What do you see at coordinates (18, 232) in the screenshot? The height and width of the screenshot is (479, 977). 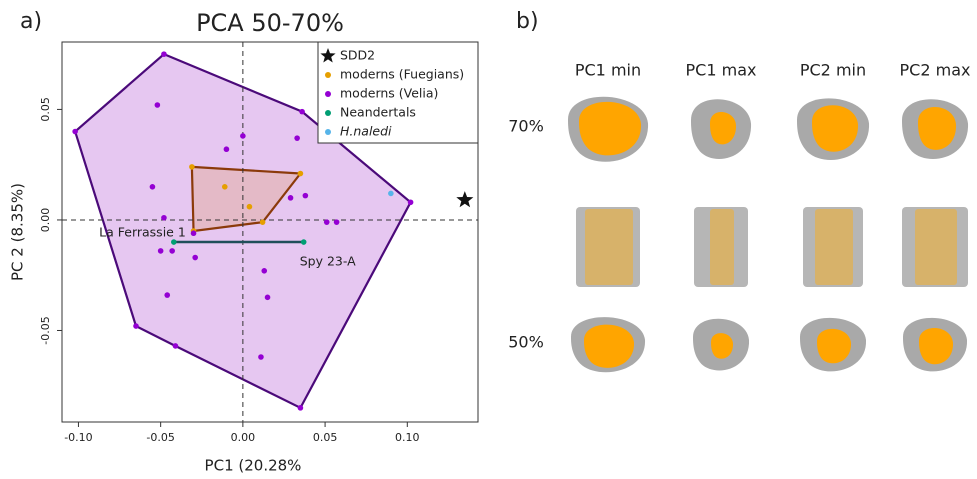 I see `y-axis-label: PC 2 (8.35%)` at bounding box center [18, 232].